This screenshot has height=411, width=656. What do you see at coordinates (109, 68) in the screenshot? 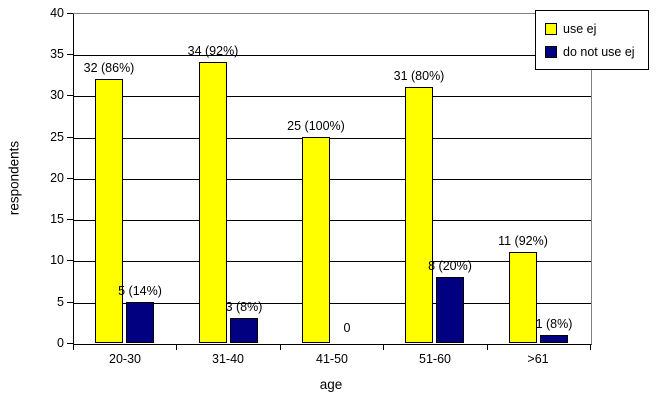
I see `data-label: 32 (86%)` at bounding box center [109, 68].